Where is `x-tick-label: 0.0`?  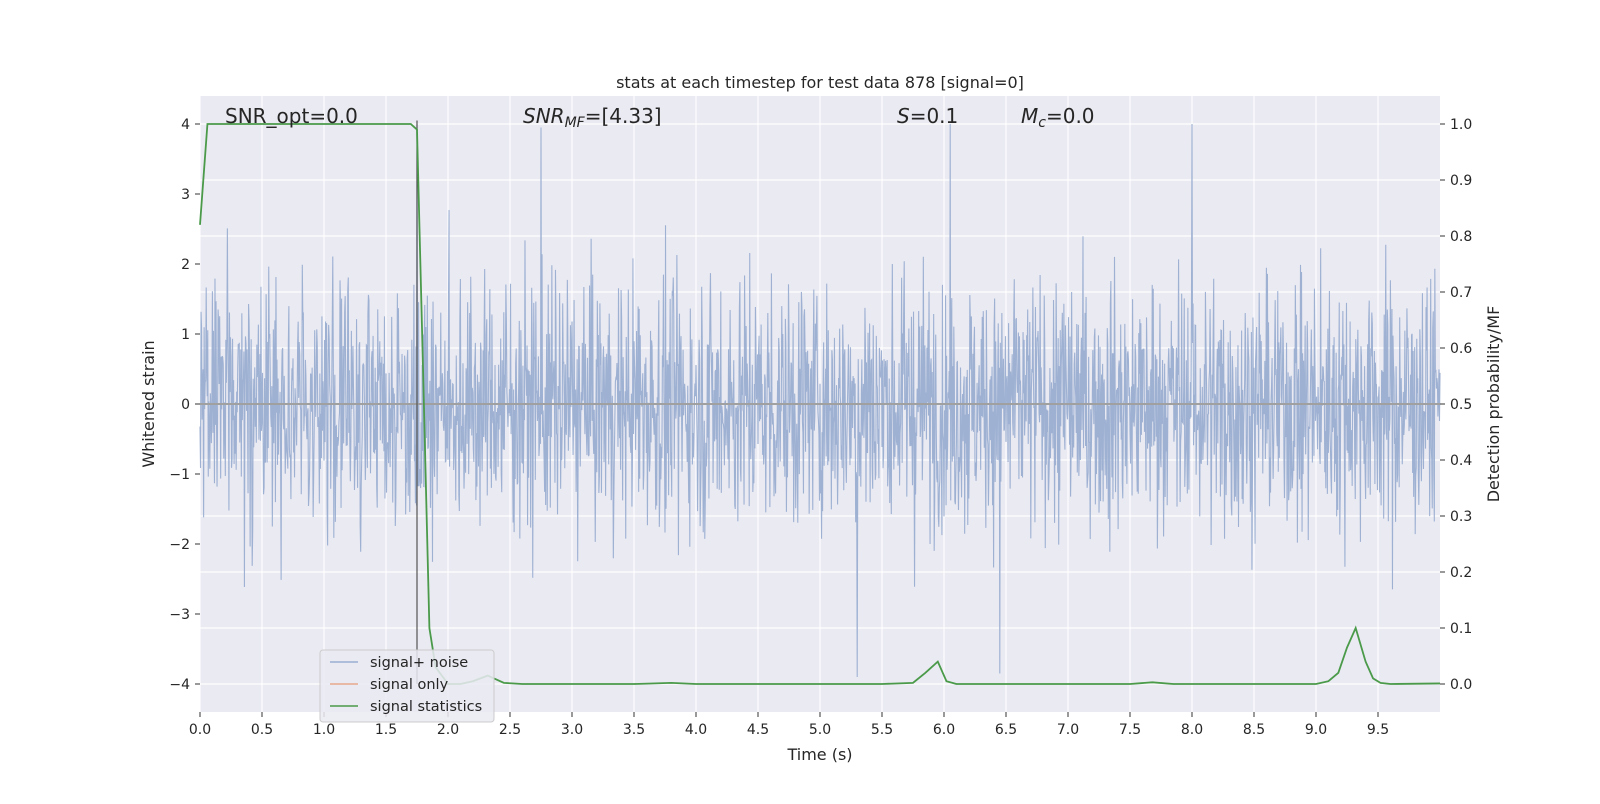
x-tick-label: 0.0 is located at coordinates (200, 730).